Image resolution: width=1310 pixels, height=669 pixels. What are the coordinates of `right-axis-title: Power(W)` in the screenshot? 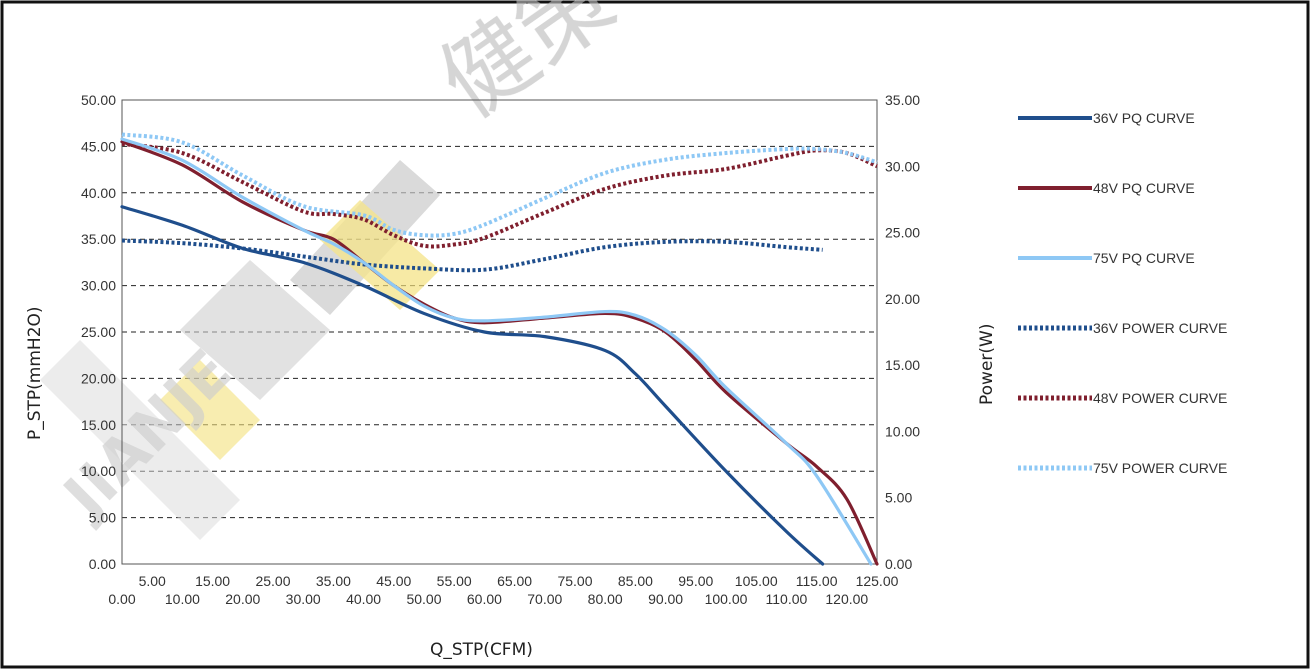 It's located at (987, 364).